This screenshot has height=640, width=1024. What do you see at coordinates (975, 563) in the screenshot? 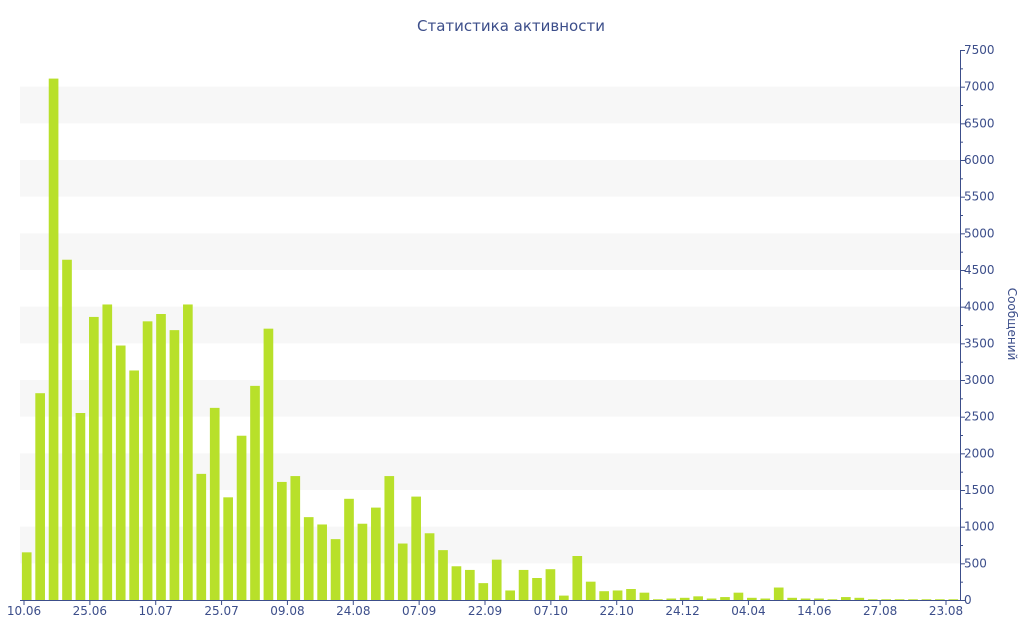
I see `y-tick-label: 500` at bounding box center [975, 563].